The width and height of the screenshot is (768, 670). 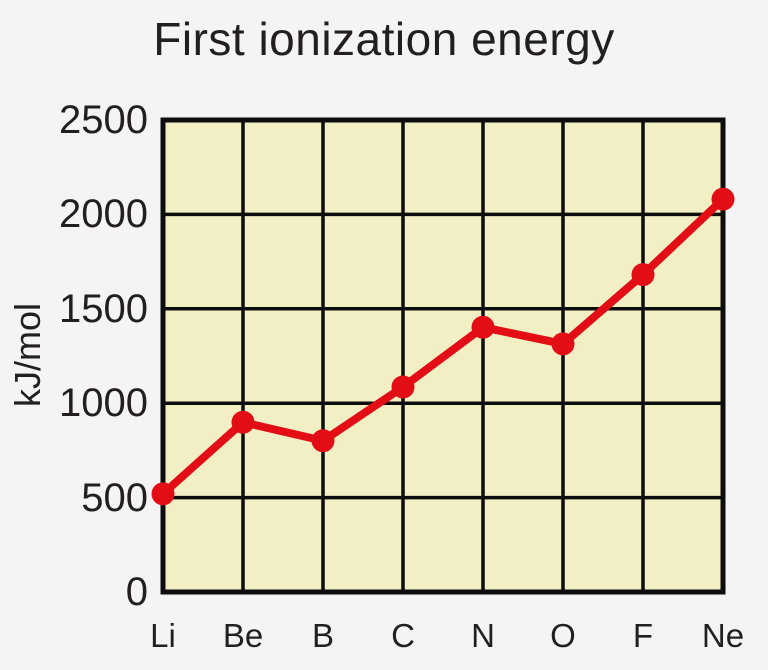 I want to click on data-point-Ne, so click(x=723, y=199).